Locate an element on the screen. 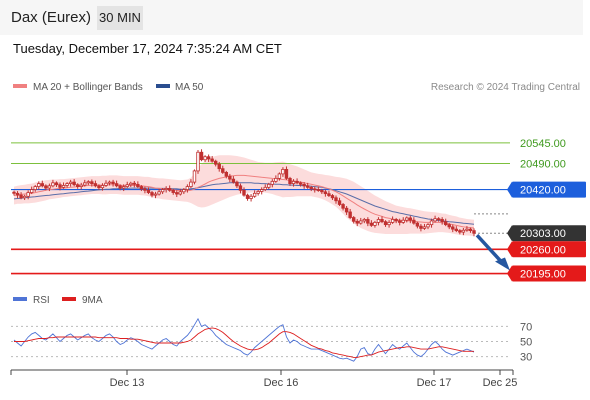  x-axis: Dec 13 Dec 16 Dec 17 Dec 25 is located at coordinates (263, 379).